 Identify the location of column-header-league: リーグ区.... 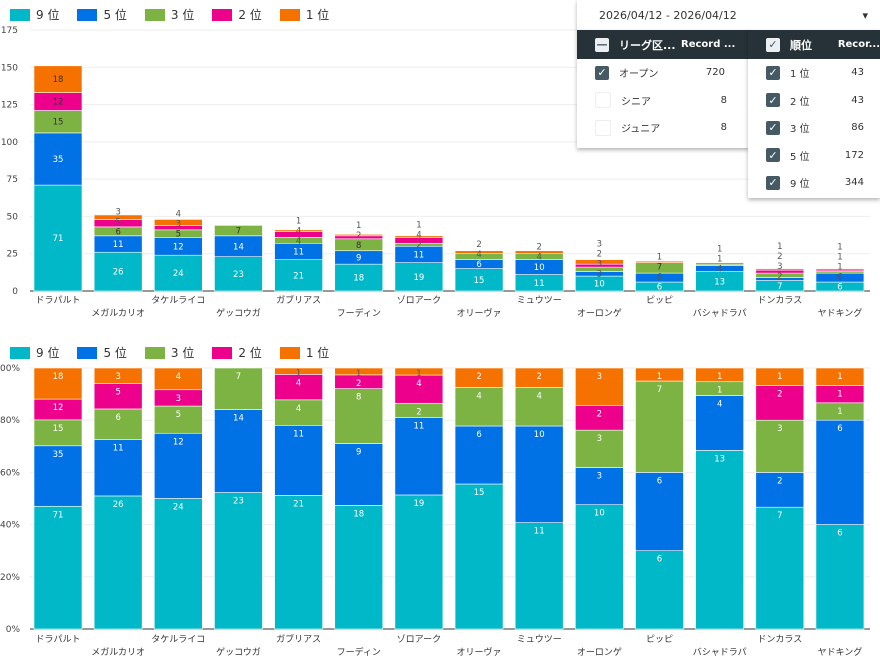
(647, 45).